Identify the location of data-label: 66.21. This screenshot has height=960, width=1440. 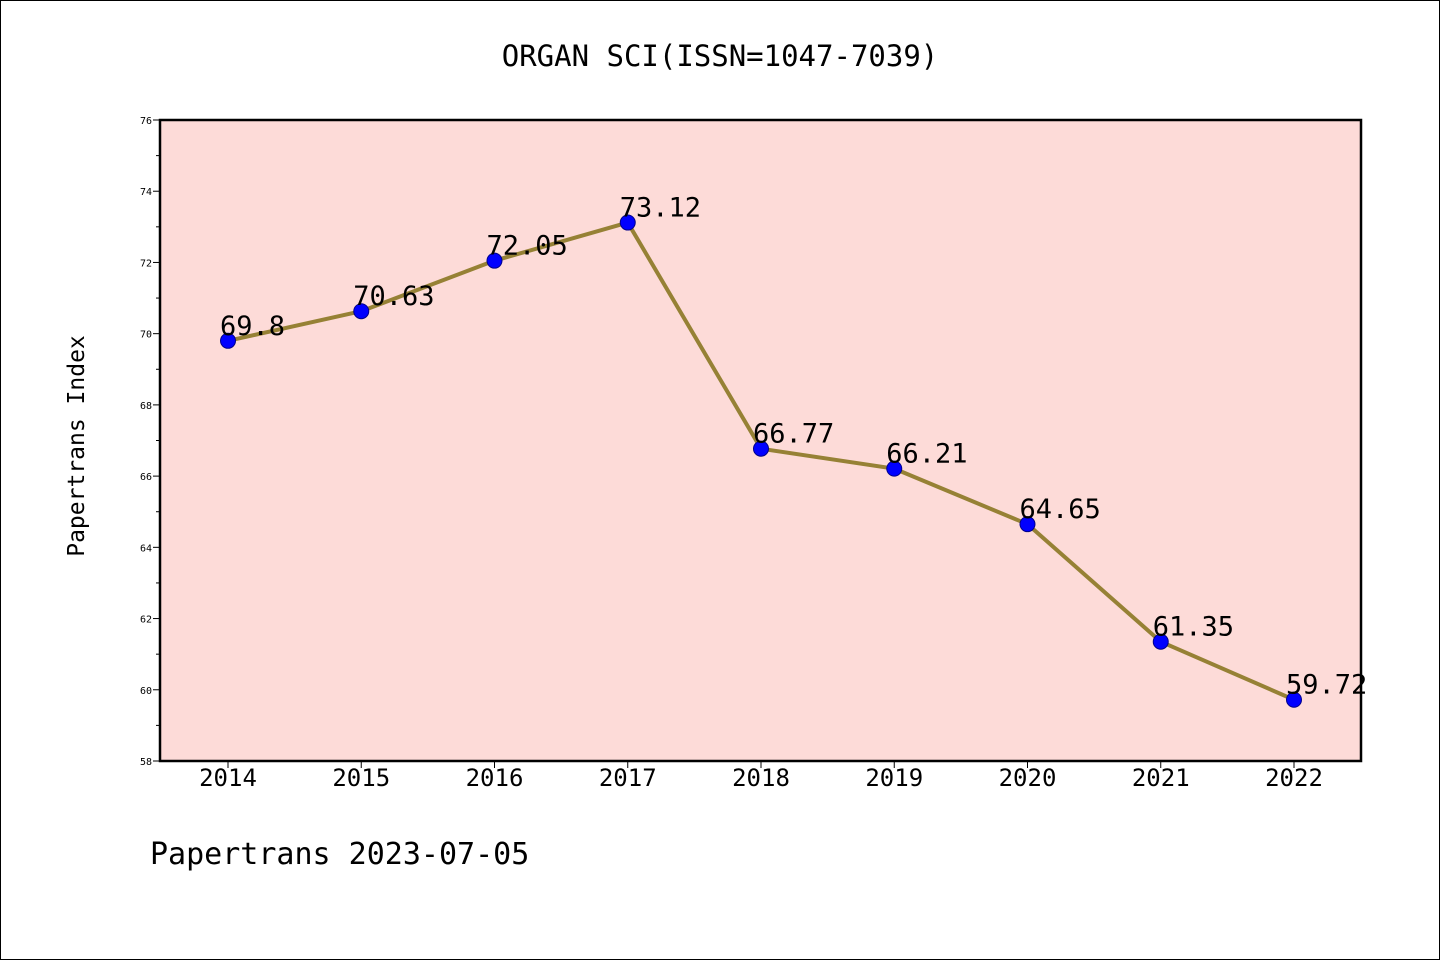
(926, 454).